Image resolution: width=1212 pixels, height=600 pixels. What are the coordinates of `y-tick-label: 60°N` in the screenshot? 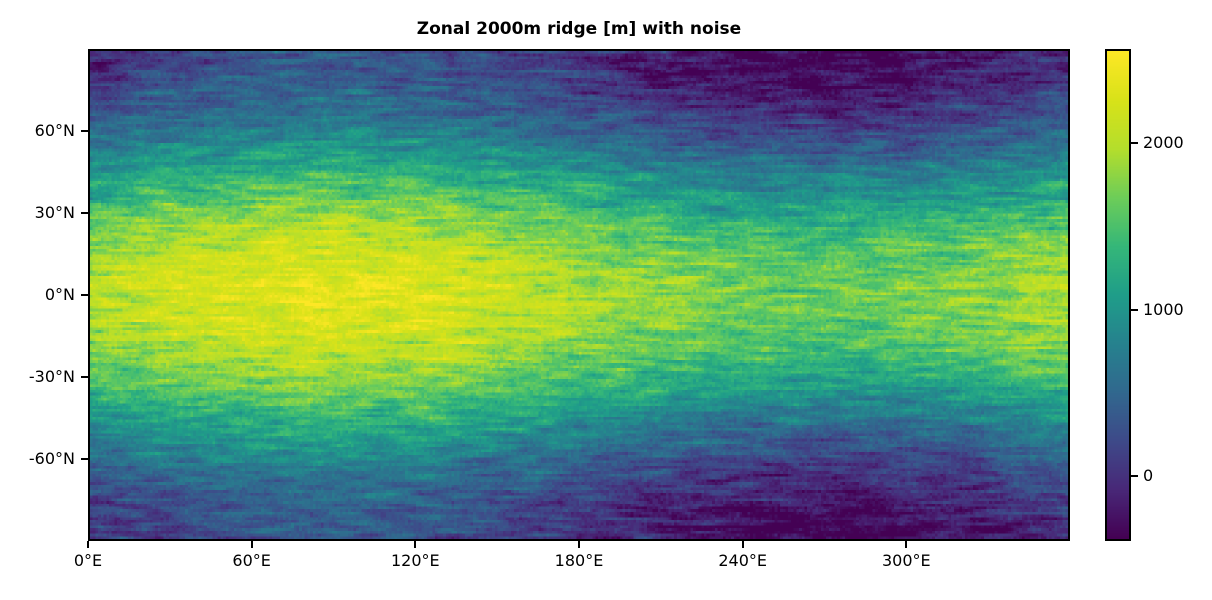 It's located at (54, 130).